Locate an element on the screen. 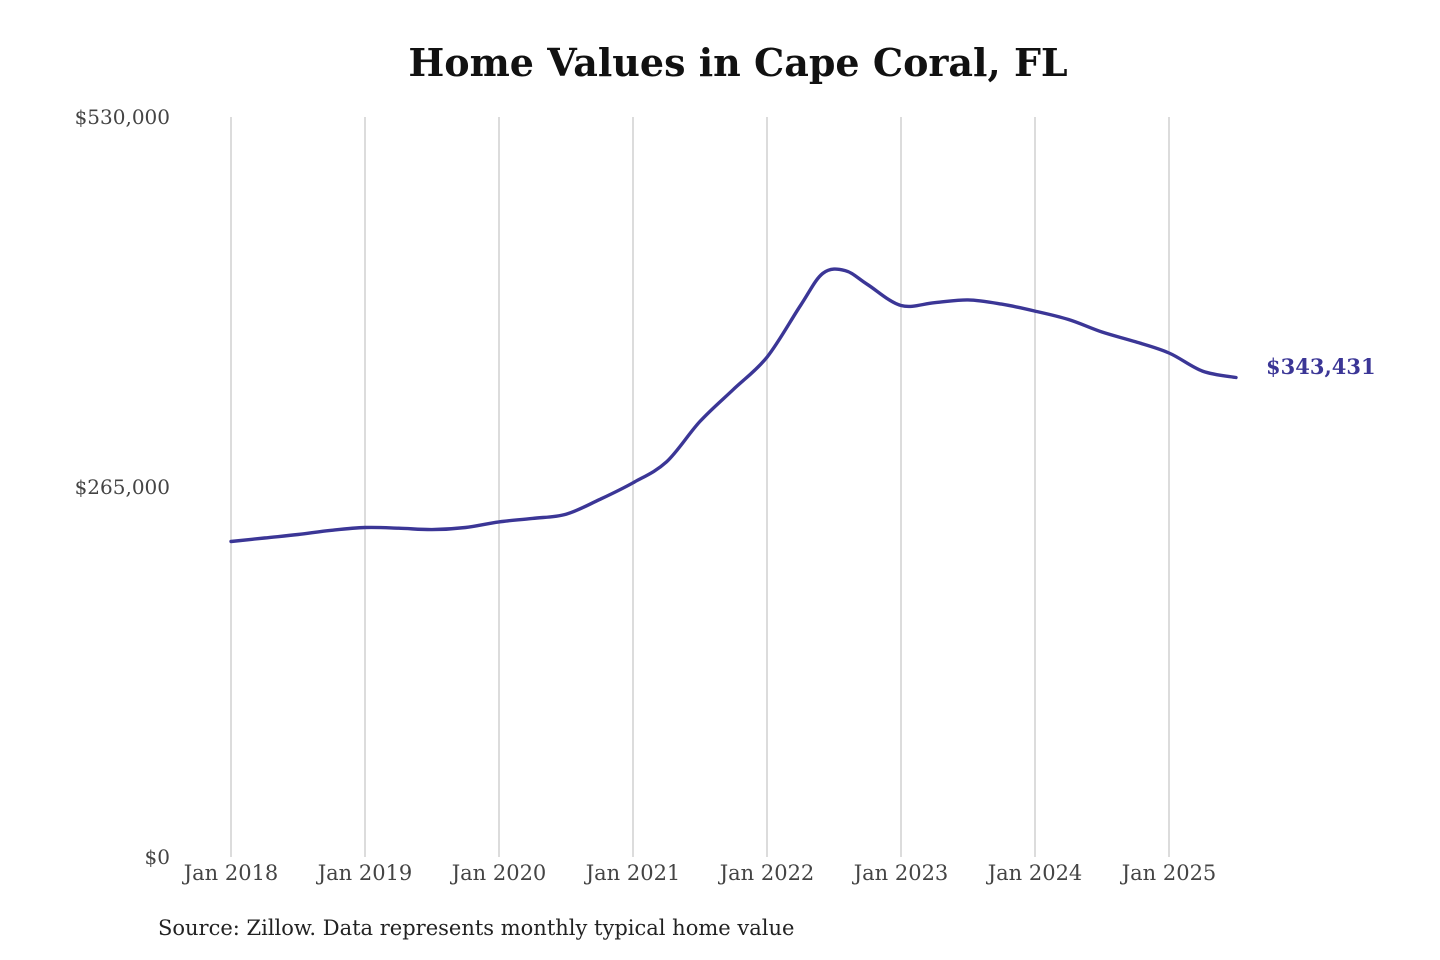  x-tick-label: Jan 2024 is located at coordinates (1034, 873).